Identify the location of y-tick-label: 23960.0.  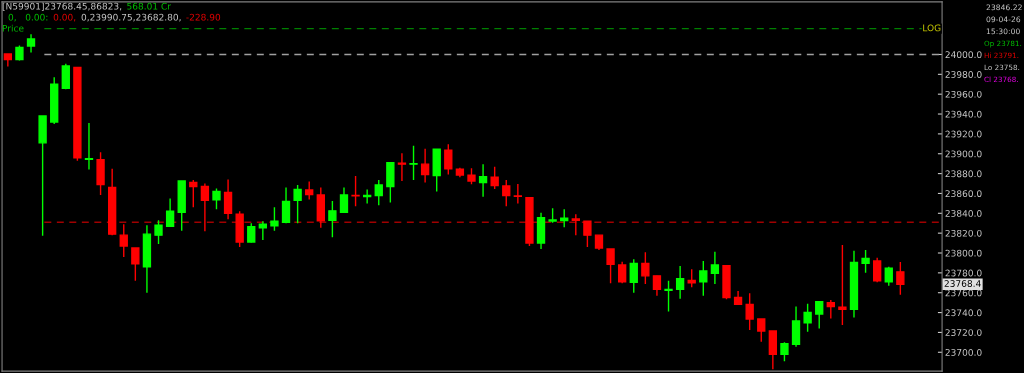
(963, 94).